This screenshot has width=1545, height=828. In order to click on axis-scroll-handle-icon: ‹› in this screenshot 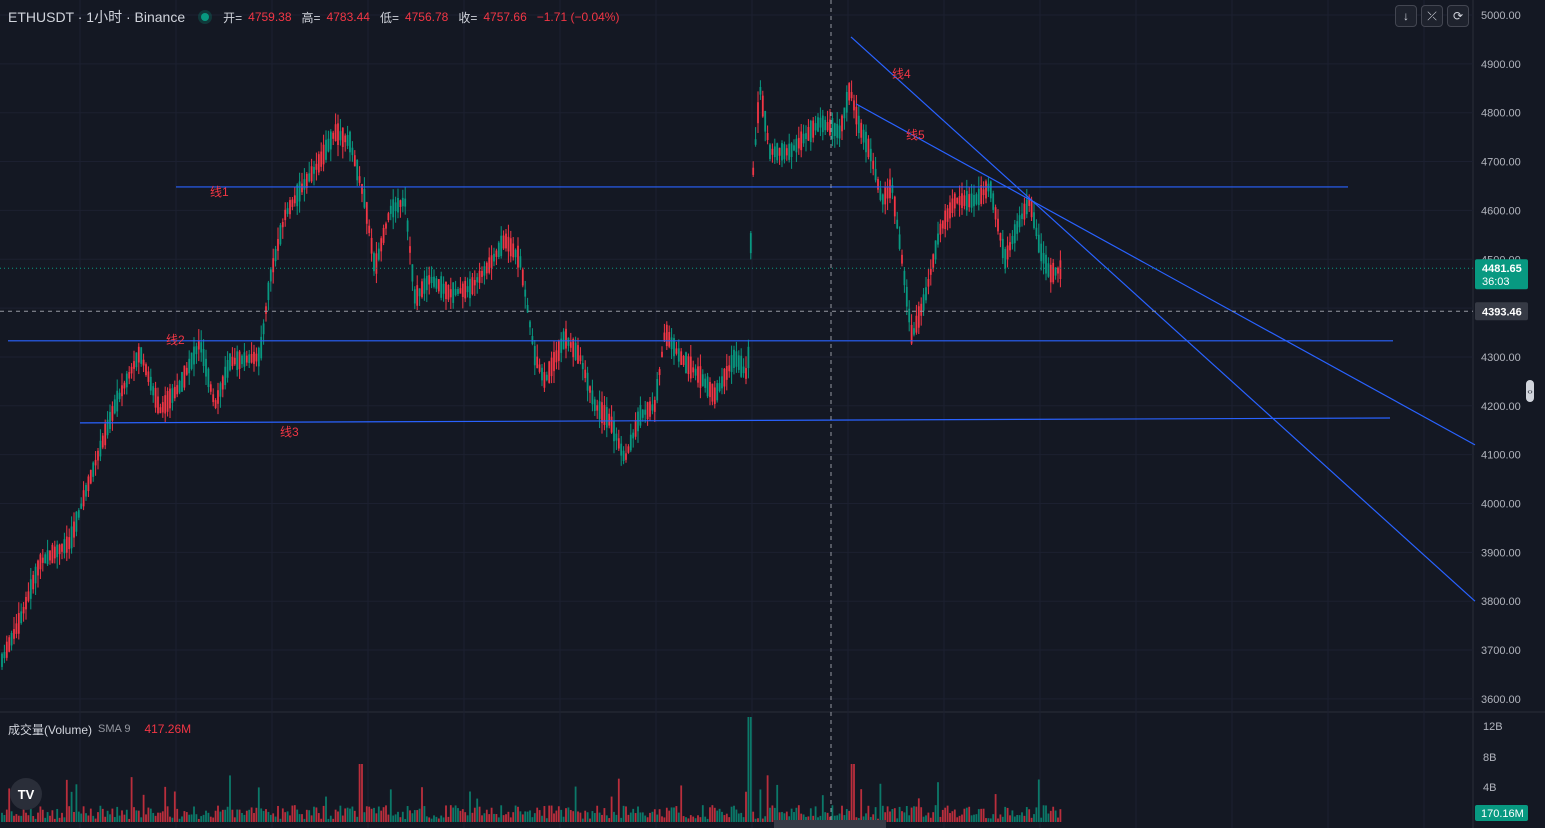, I will do `click(1530, 391)`.